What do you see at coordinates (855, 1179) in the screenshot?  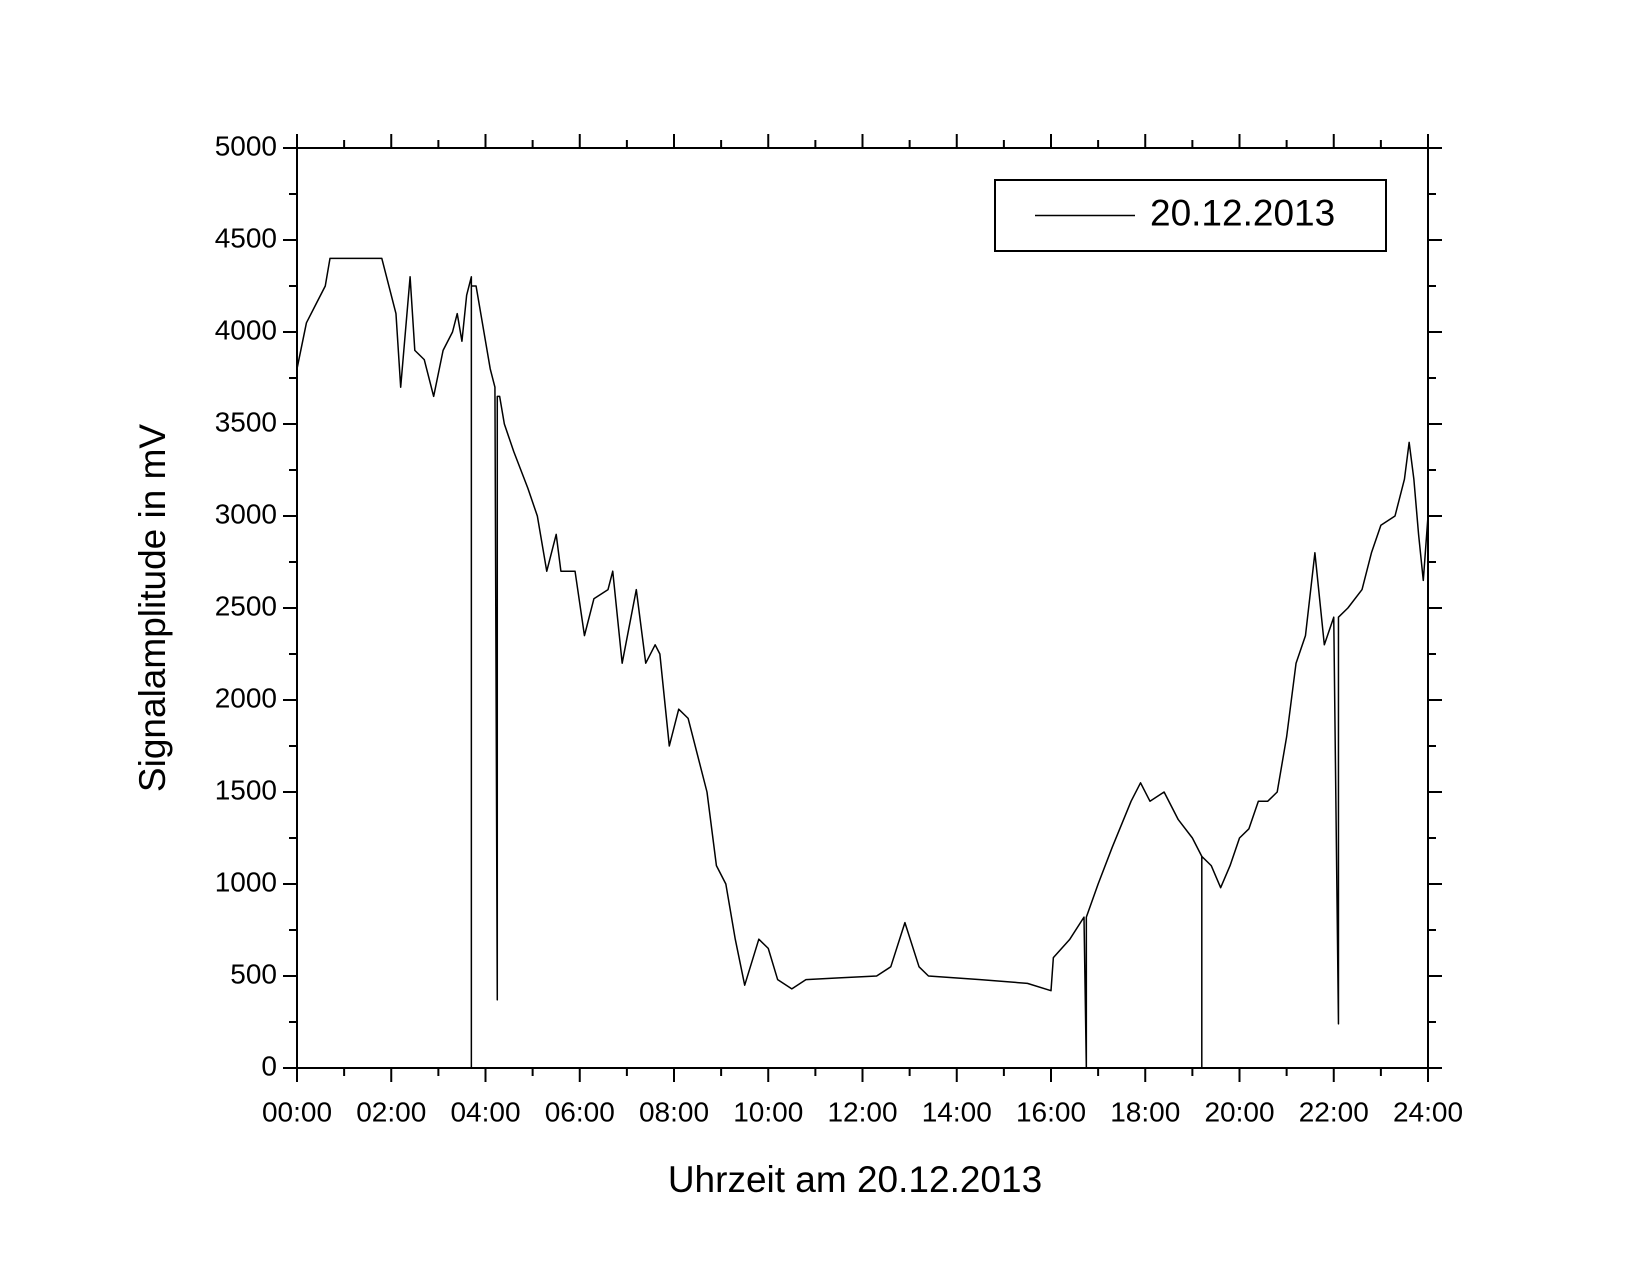 I see `x-axis-label: Uhrzeit am 20.12.2013` at bounding box center [855, 1179].